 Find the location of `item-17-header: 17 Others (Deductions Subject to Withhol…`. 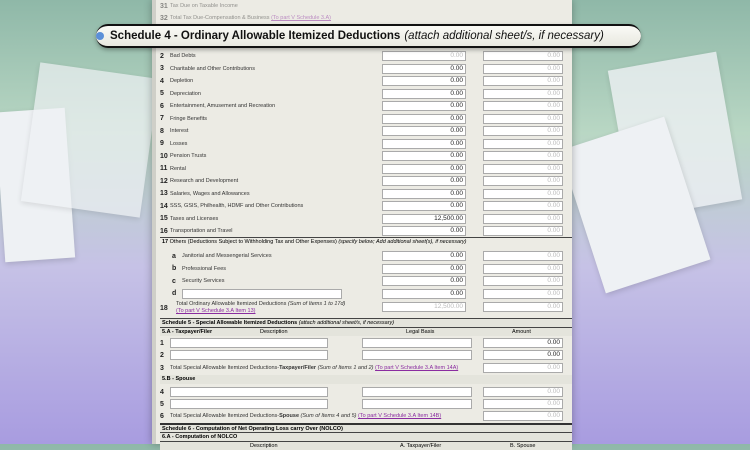

item-17-header: 17 Others (Deductions Subject to Withhol… is located at coordinates (366, 241).